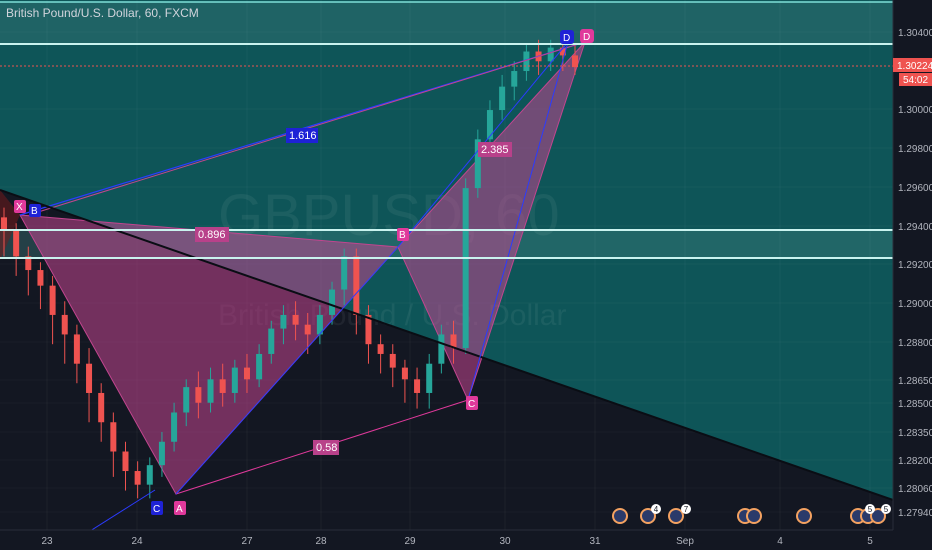 This screenshot has height=550, width=932. What do you see at coordinates (780, 541) in the screenshot?
I see `time-tick: 4` at bounding box center [780, 541].